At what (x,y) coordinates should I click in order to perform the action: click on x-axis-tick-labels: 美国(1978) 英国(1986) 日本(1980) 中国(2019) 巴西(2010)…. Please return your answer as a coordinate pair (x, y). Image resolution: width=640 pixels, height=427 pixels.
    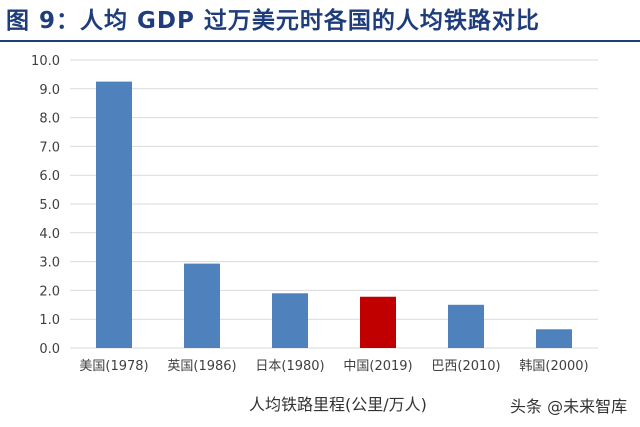
    Looking at the image, I should click on (333, 366).